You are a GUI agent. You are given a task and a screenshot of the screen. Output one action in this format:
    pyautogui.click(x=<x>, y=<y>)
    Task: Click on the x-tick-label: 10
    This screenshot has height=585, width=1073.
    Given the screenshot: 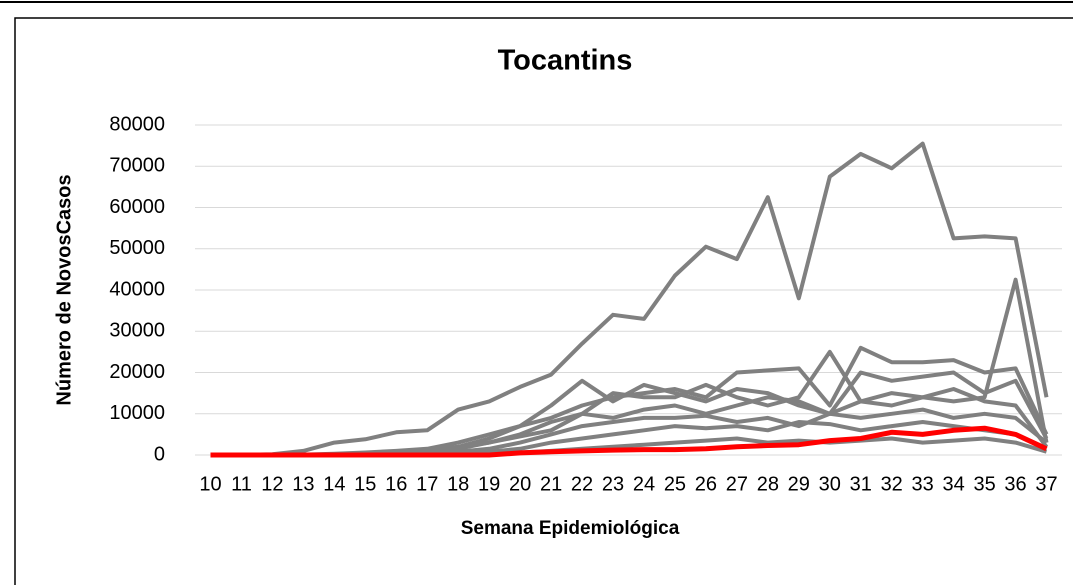 What is the action you would take?
    pyautogui.click(x=210, y=484)
    